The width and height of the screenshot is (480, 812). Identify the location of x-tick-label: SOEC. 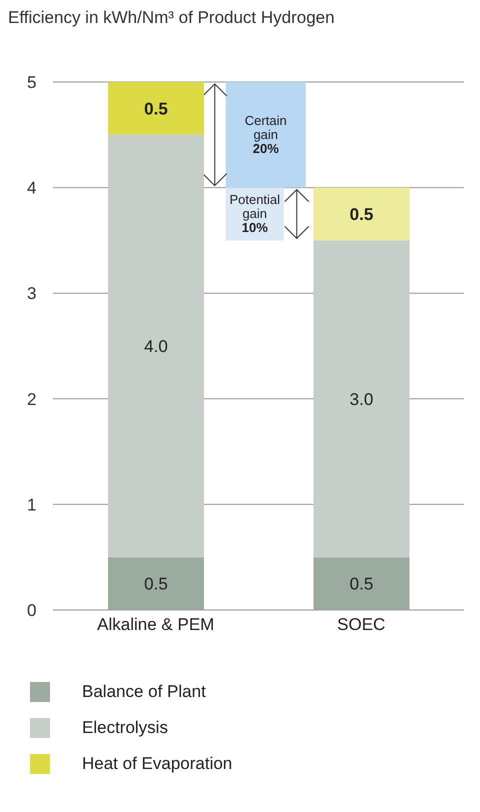
(361, 624).